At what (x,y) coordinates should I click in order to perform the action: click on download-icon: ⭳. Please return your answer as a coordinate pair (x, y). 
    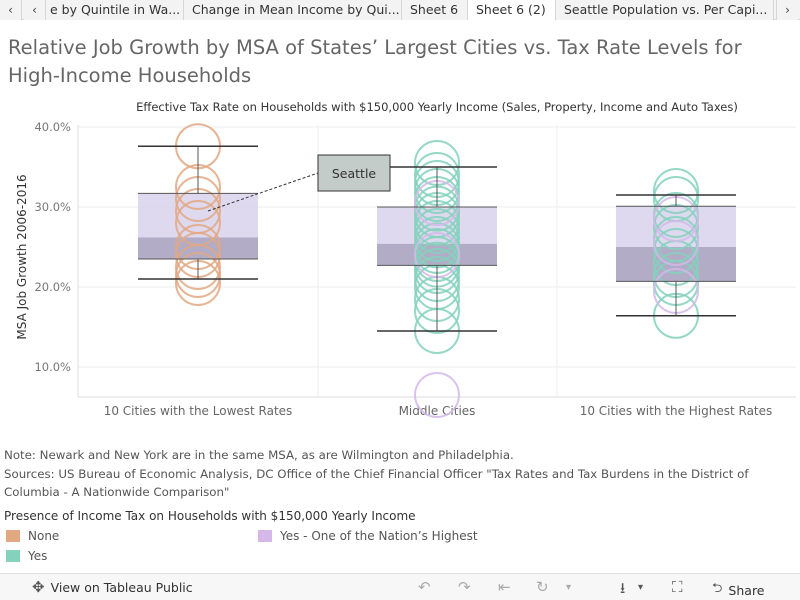
    Looking at the image, I should click on (623, 588).